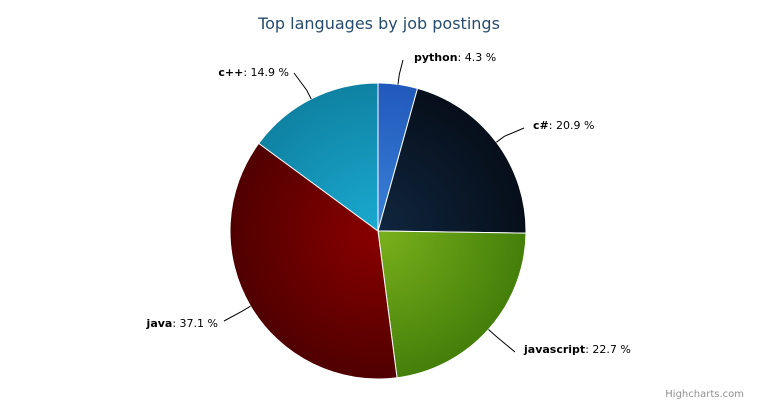 The image size is (758, 405). I want to click on data-label: c#: 20.9 %, so click(563, 125).